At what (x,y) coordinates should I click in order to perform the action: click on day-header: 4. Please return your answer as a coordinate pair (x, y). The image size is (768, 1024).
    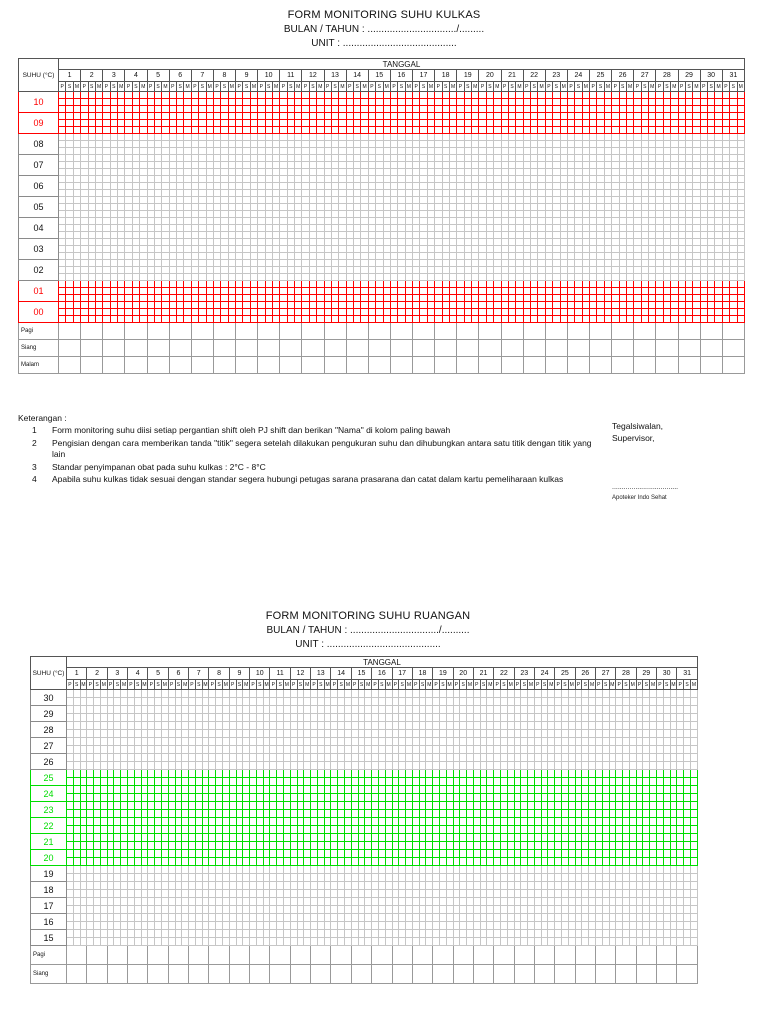
    Looking at the image, I should click on (136, 75).